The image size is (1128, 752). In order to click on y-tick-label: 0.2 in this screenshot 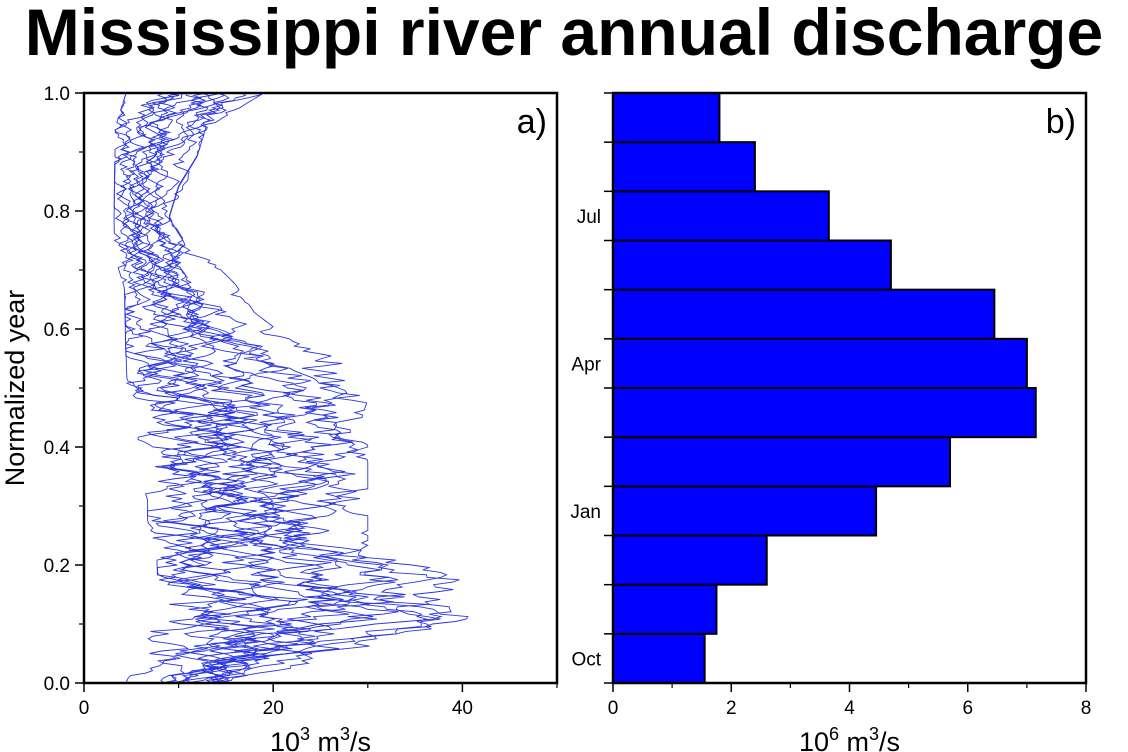, I will do `click(57, 566)`.